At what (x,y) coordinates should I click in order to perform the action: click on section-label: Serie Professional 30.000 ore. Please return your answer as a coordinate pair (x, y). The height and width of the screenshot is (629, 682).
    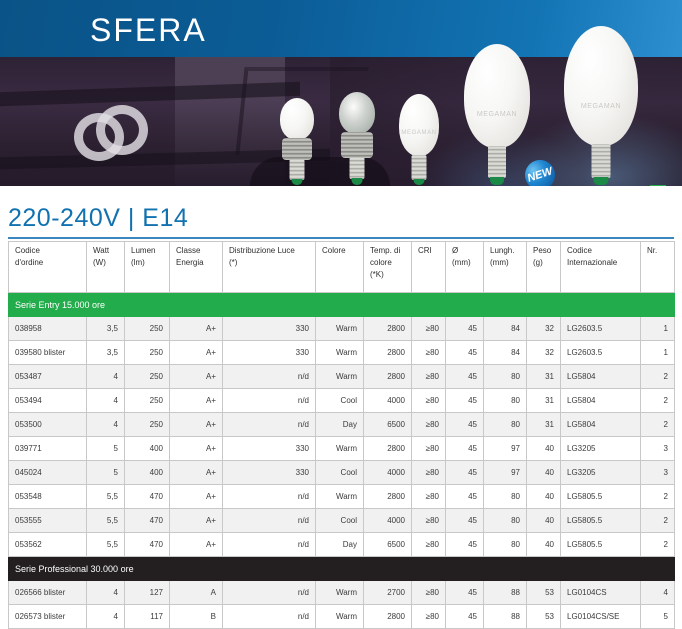
    Looking at the image, I should click on (341, 568).